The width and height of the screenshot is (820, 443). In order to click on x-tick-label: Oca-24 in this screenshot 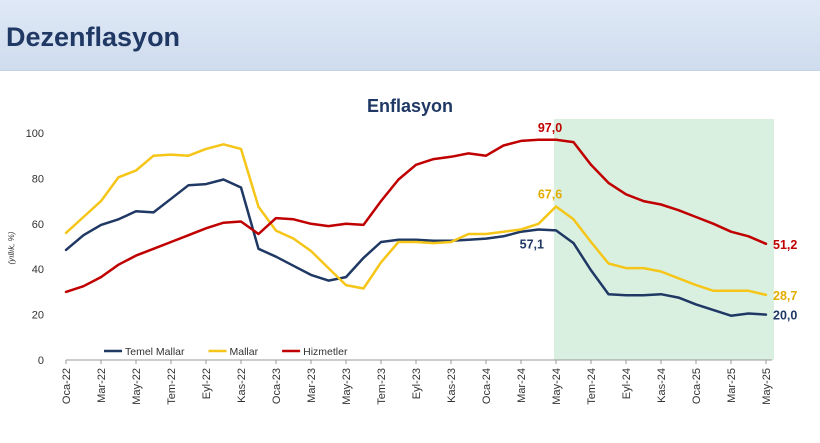, I will do `click(487, 386)`.